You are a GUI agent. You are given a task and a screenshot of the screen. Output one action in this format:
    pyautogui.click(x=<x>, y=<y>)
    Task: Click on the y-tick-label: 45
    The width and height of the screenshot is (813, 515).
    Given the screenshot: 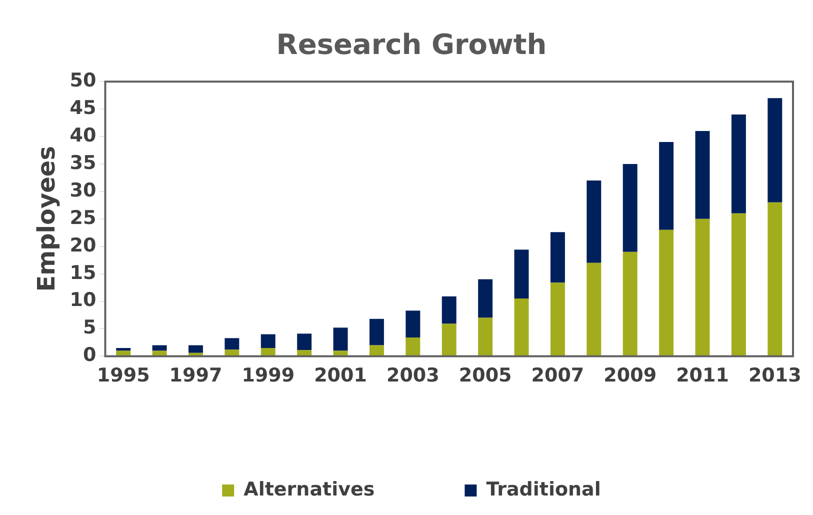 What is the action you would take?
    pyautogui.click(x=83, y=107)
    